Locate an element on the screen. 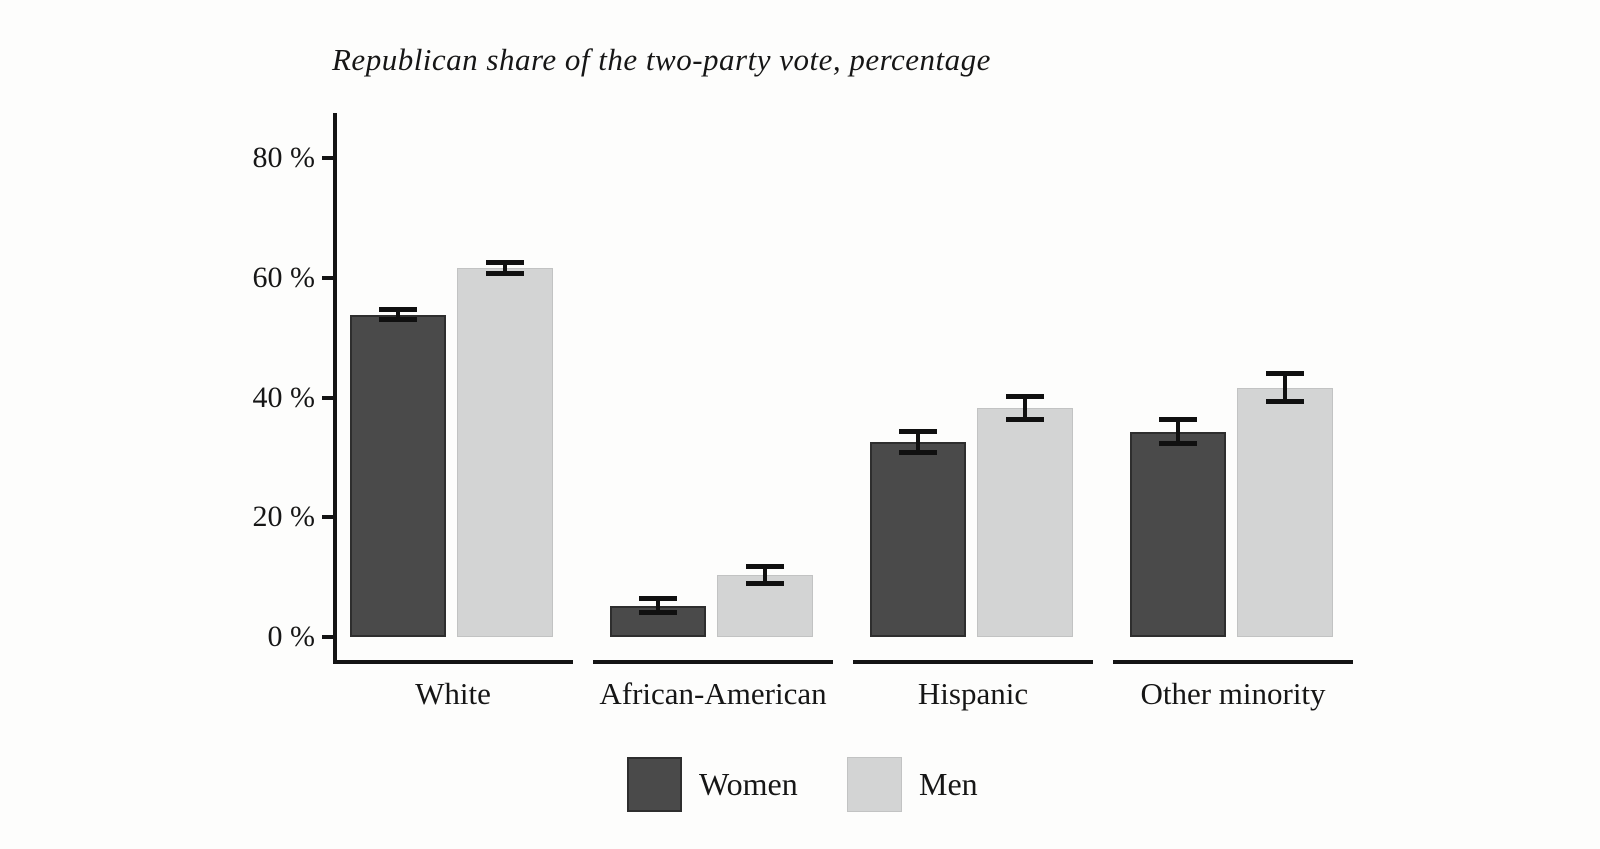  y-axis-tick-label: 0 % is located at coordinates (291, 636).